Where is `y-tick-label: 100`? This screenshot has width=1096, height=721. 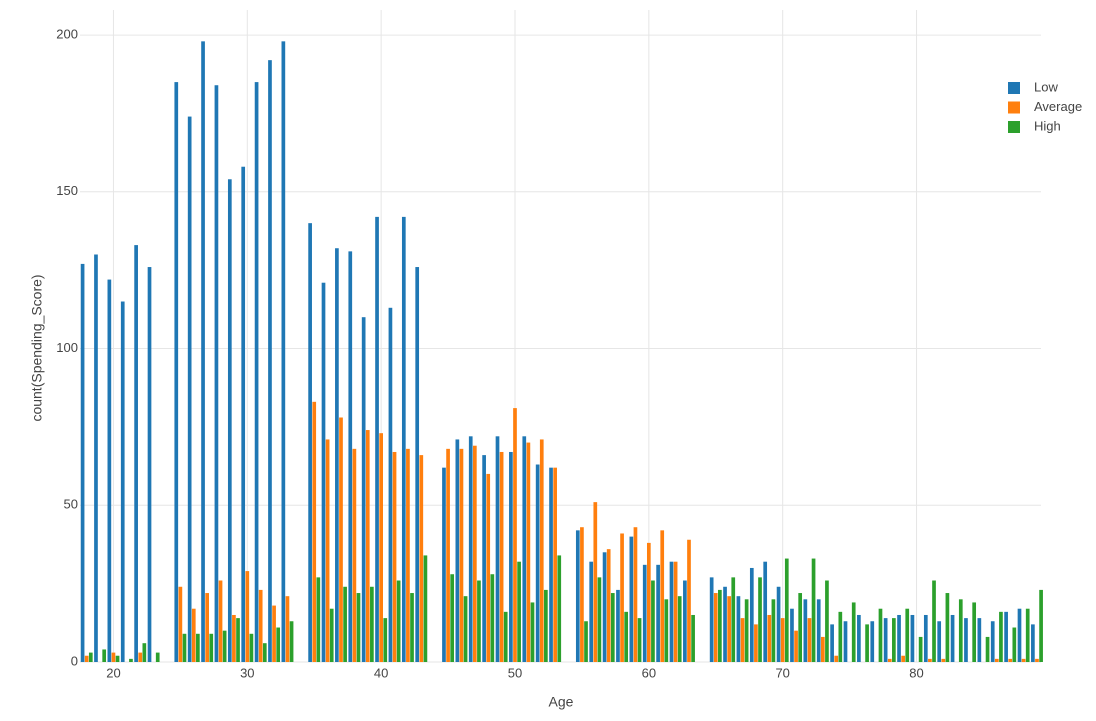
y-tick-label: 100 is located at coordinates (67, 347).